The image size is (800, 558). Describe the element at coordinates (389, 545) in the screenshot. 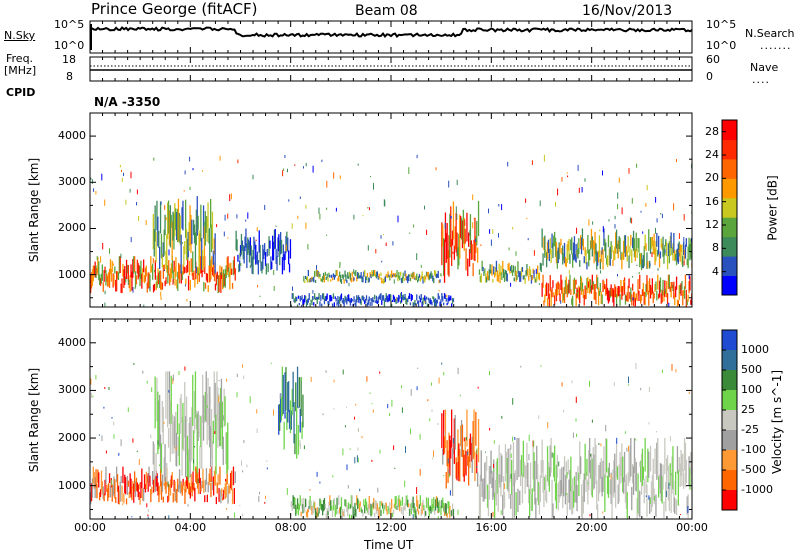

I see `x-axis-label: Time UT` at that location.